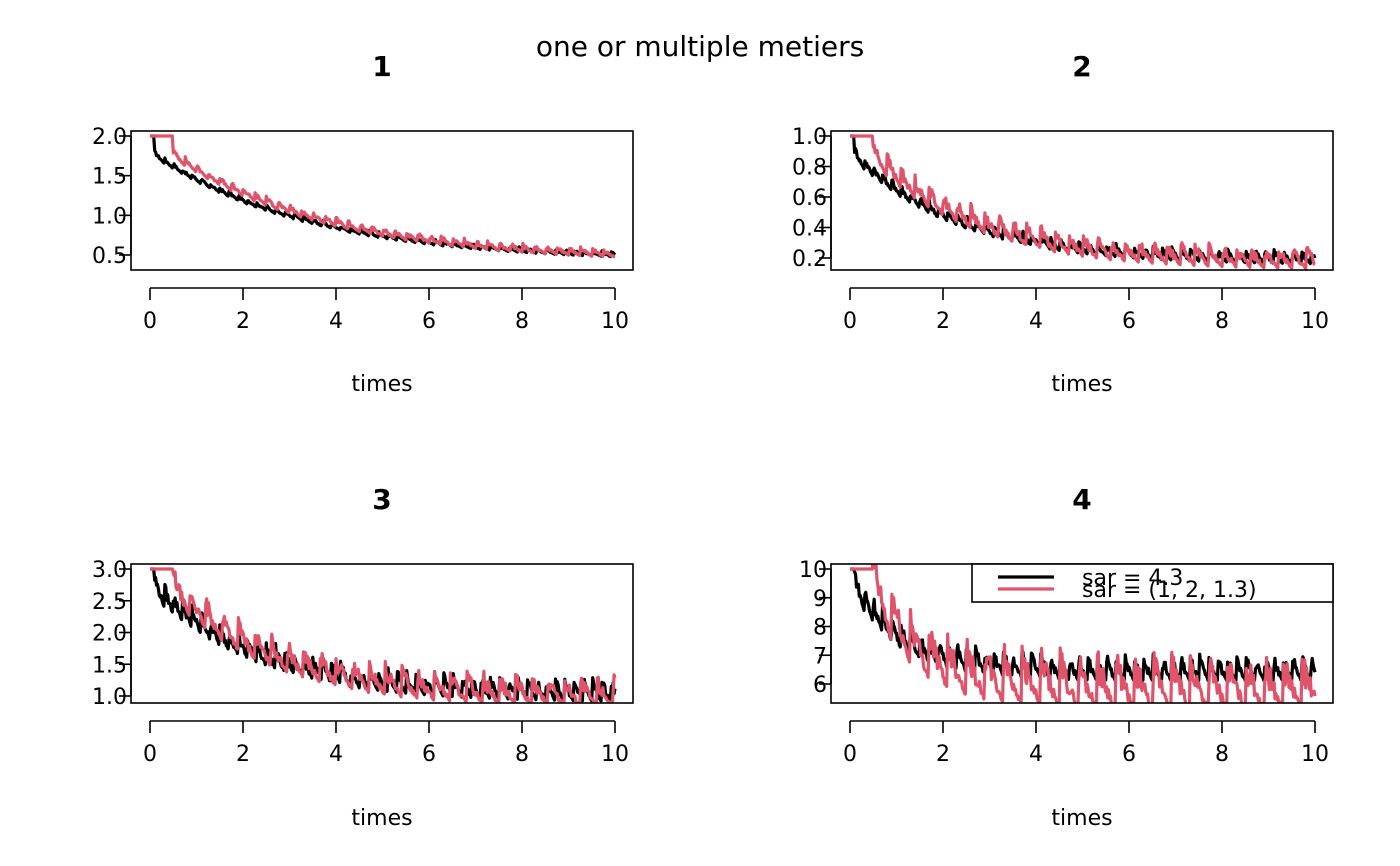  I want to click on y-tick-label: 8, so click(820, 628).